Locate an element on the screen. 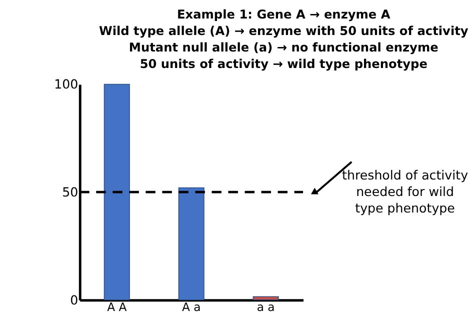 The height and width of the screenshot is (335, 474). x-tick-label: A a is located at coordinates (191, 307).